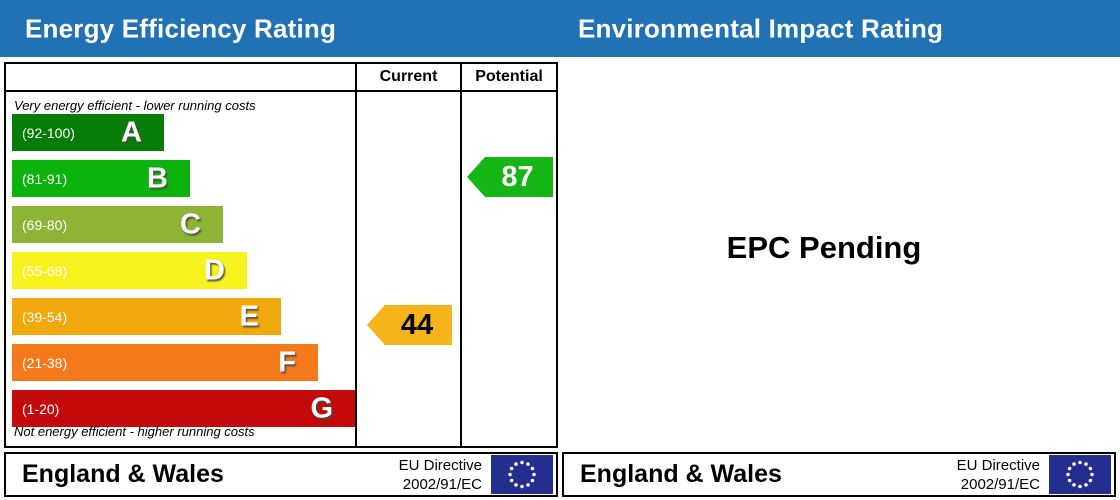 The width and height of the screenshot is (1120, 500). I want to click on band-b: (81-91) B, so click(101, 178).